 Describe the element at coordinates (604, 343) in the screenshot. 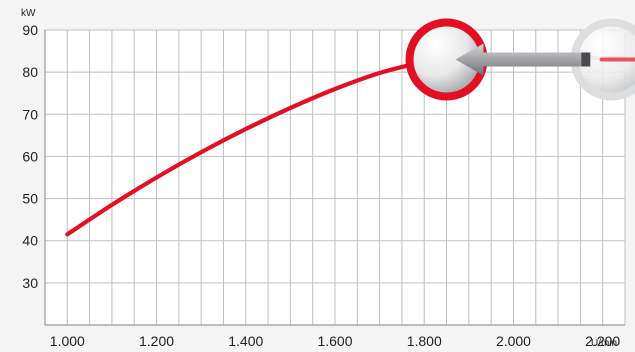

I see `x-unit-label: U/min` at that location.